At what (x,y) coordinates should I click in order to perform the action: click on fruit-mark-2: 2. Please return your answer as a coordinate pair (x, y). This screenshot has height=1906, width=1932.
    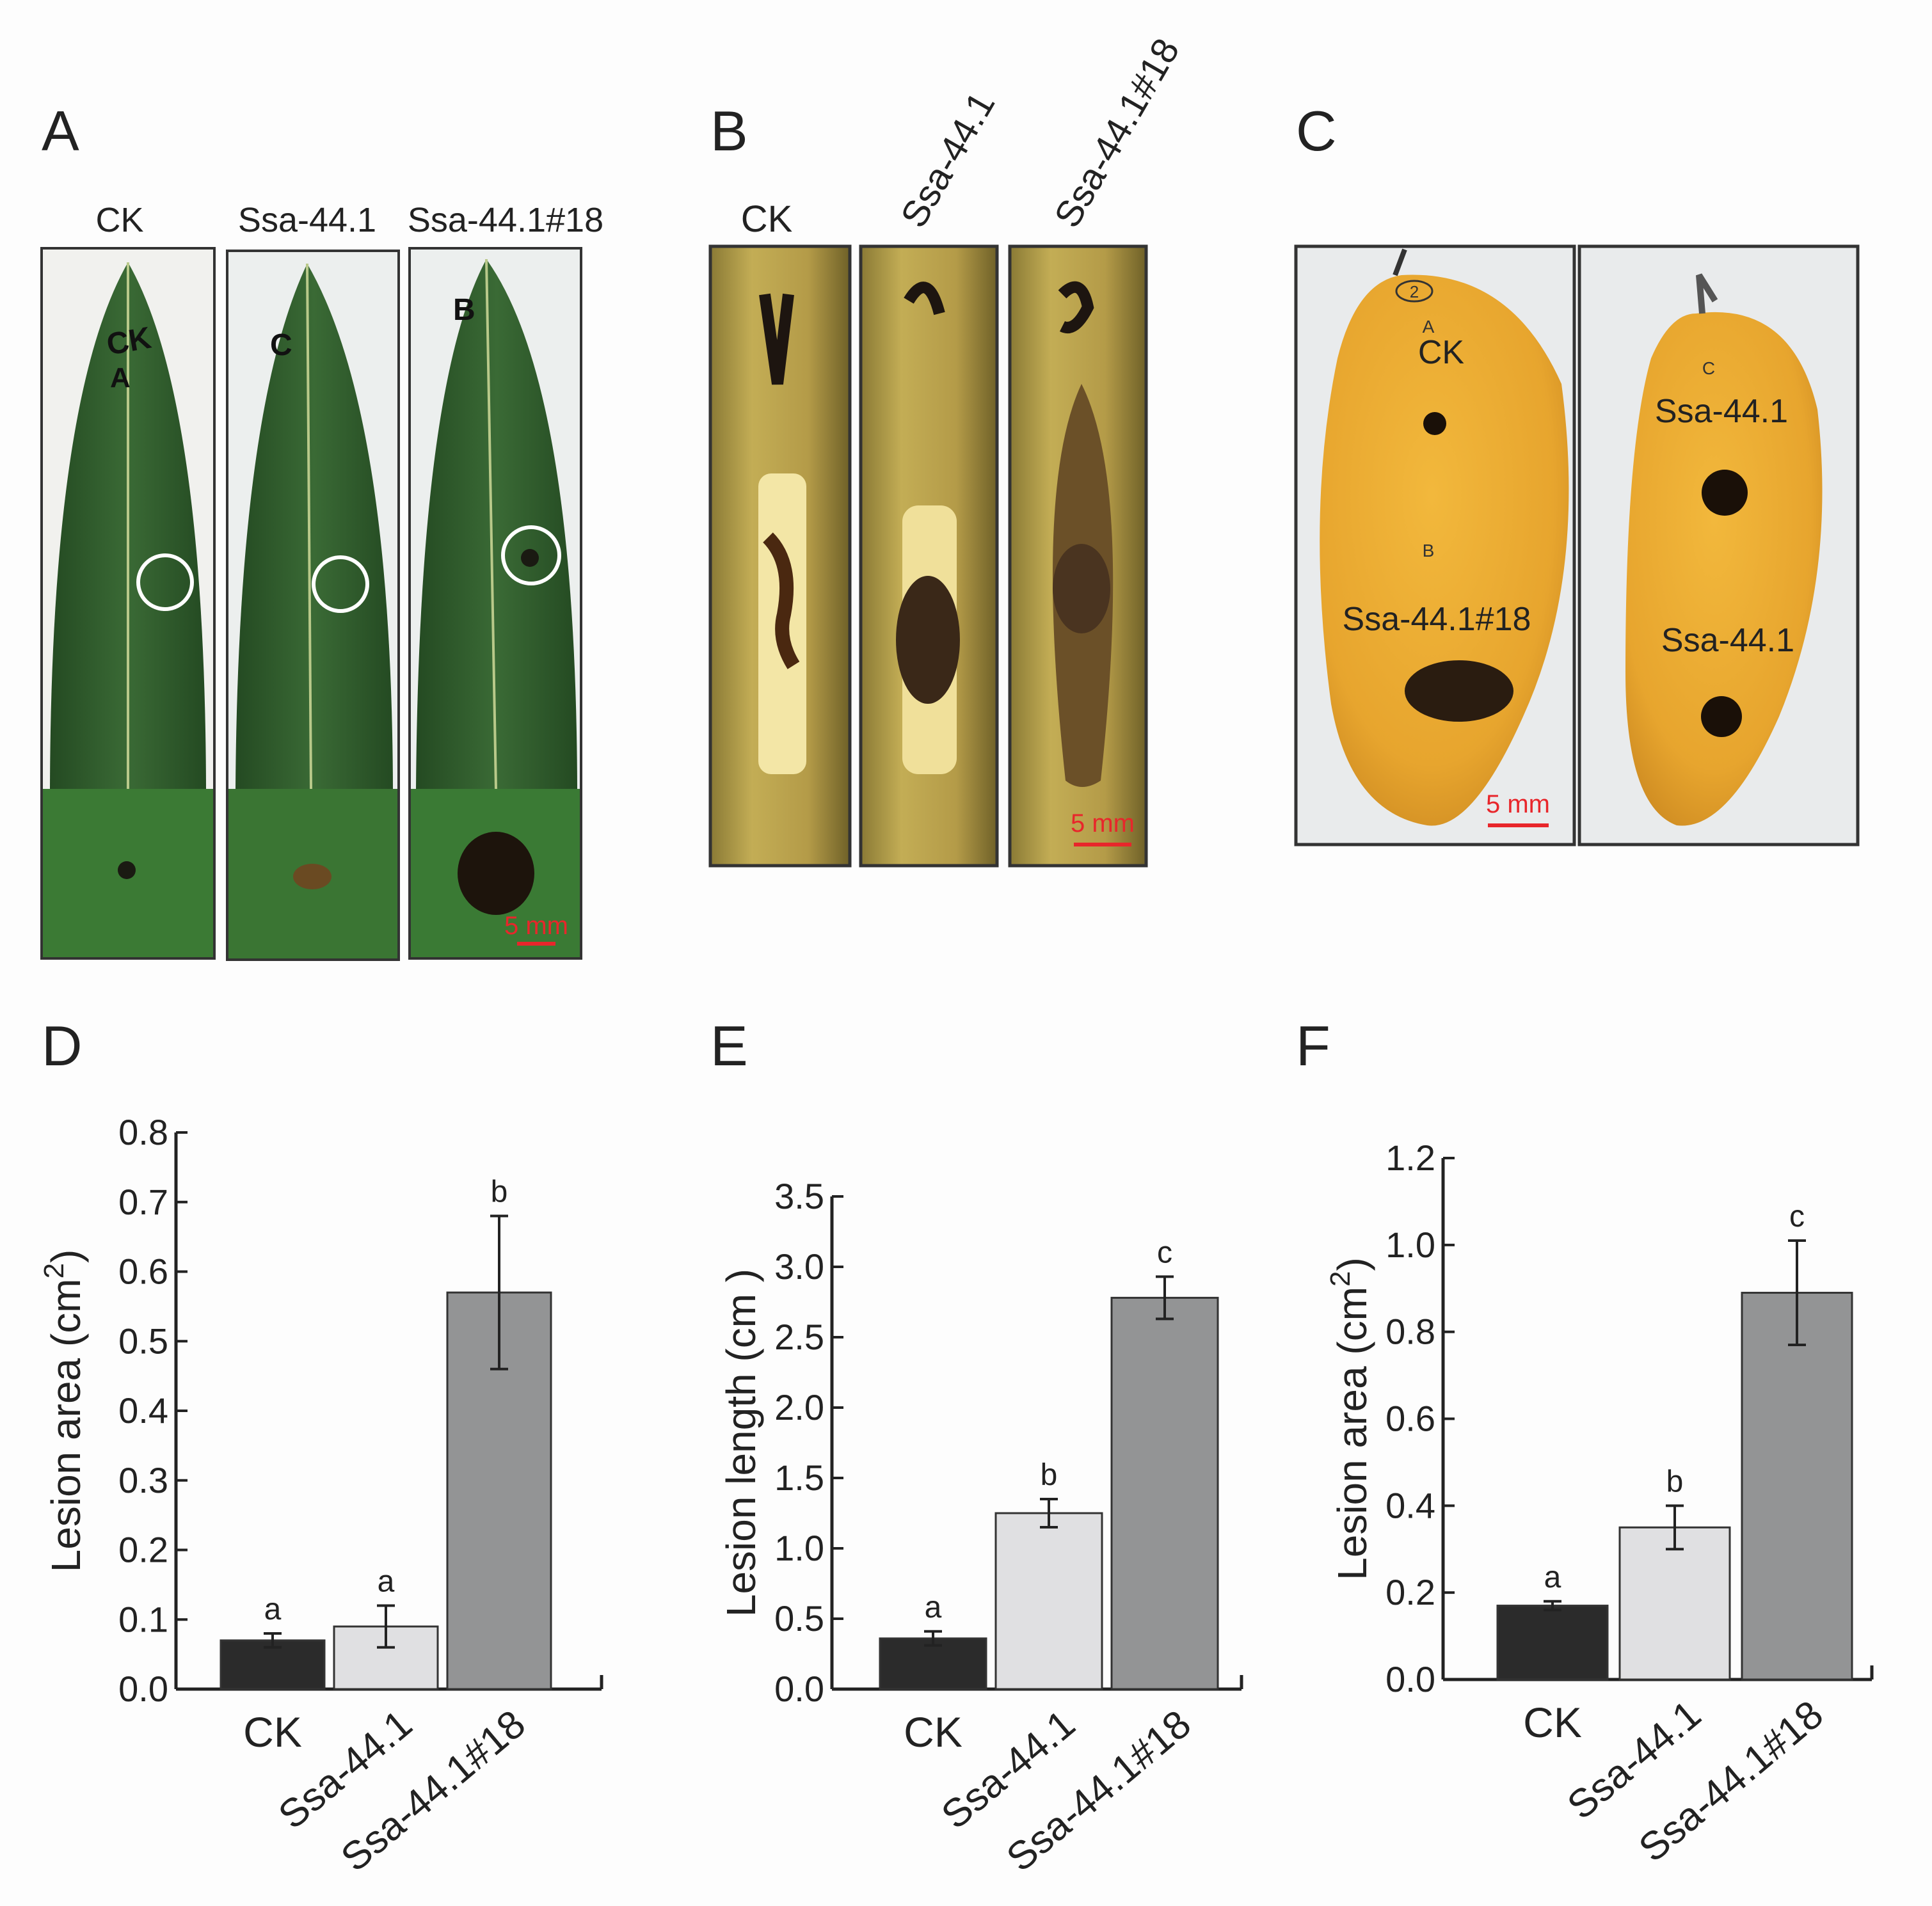
    Looking at the image, I should click on (1414, 291).